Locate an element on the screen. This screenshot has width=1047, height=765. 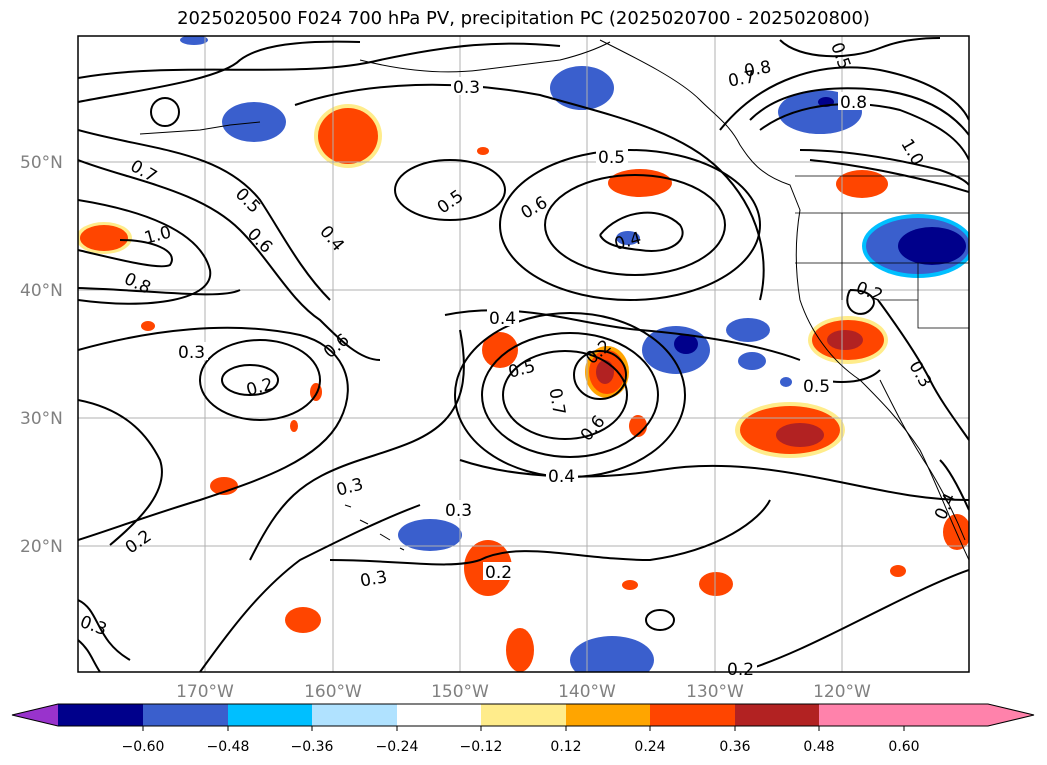
colorbar-tick-label: 0.12 is located at coordinates (565, 747).